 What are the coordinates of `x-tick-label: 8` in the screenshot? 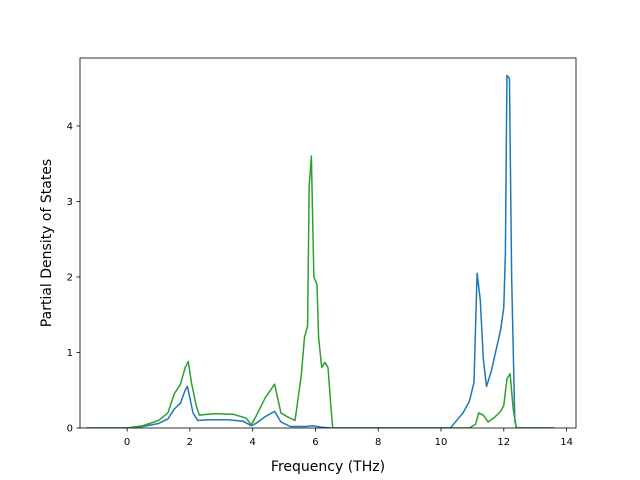 It's located at (378, 442).